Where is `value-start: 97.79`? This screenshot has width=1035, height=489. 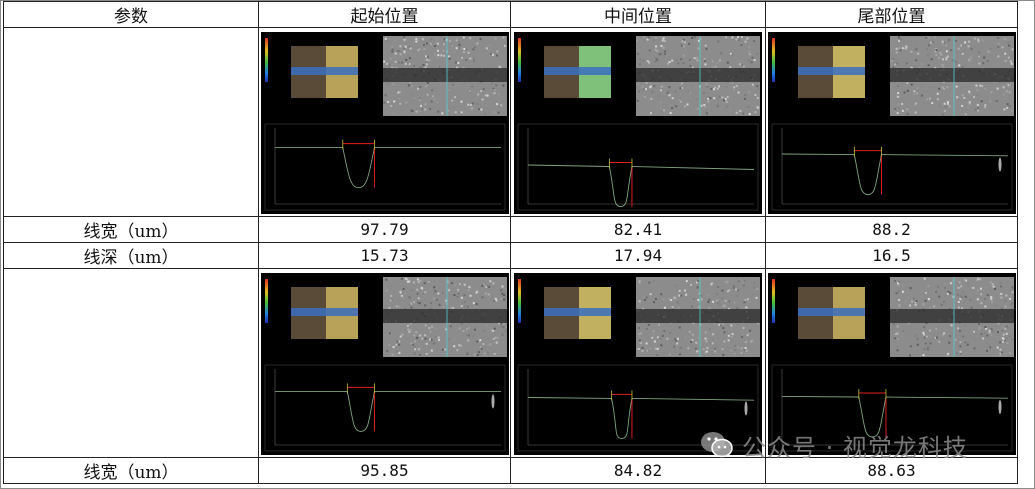 value-start: 97.79 is located at coordinates (384, 229).